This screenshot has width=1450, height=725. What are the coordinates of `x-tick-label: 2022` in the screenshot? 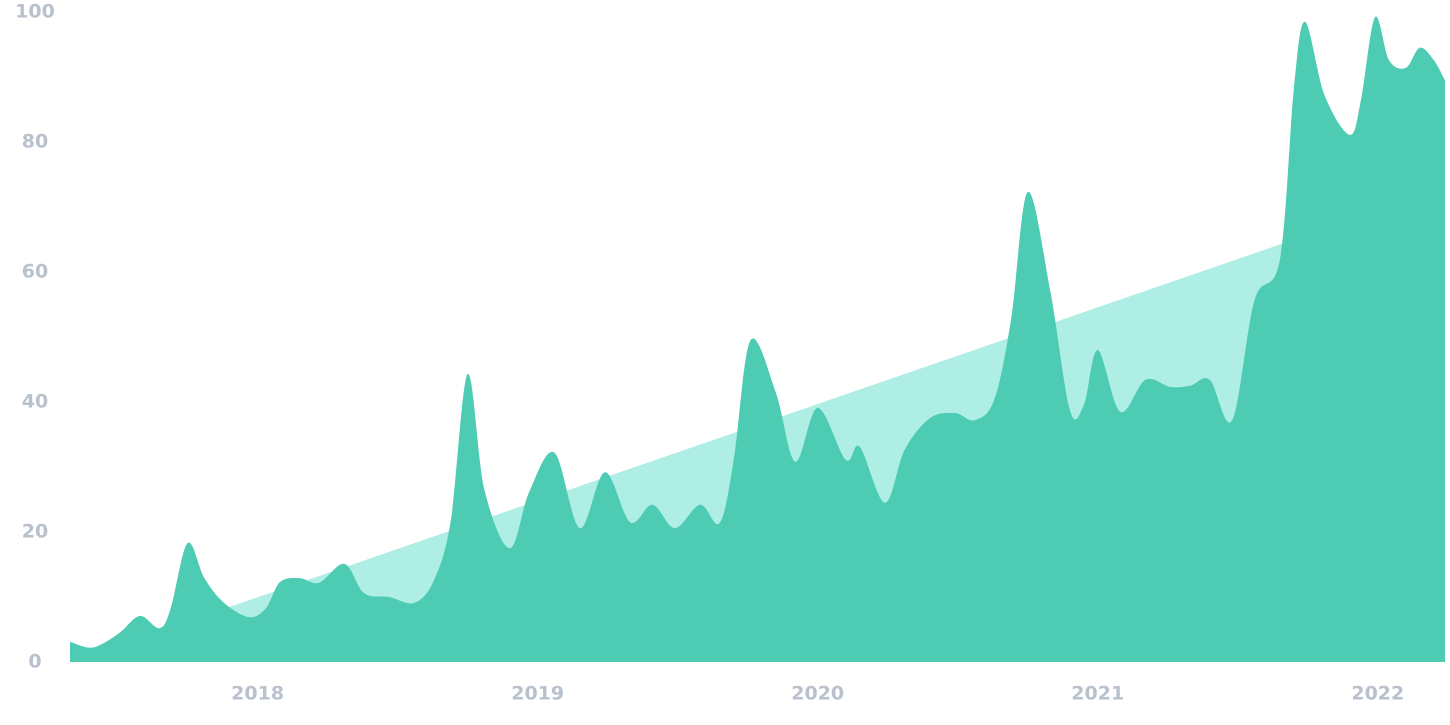 It's located at (1377, 694).